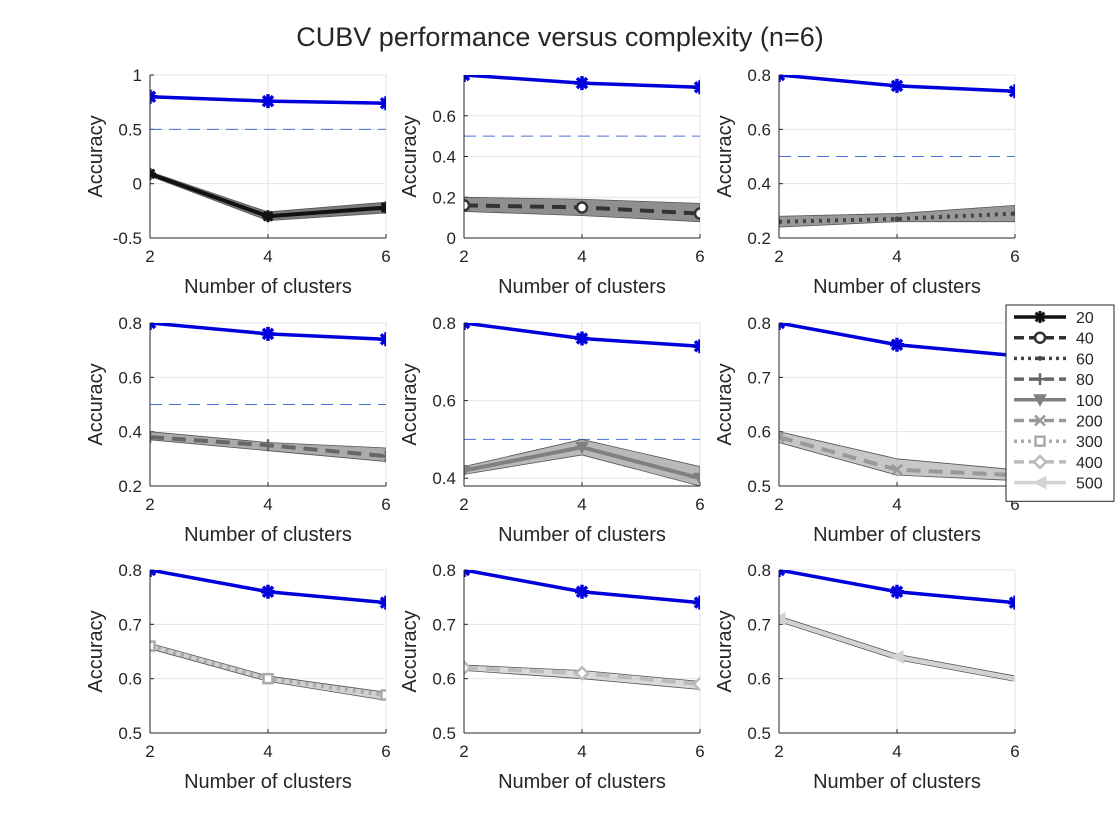  I want to click on subplot-1: 2 4 6 -0.5 0 0.5 1 Number of clusters Accuracy, so click(238, 182).